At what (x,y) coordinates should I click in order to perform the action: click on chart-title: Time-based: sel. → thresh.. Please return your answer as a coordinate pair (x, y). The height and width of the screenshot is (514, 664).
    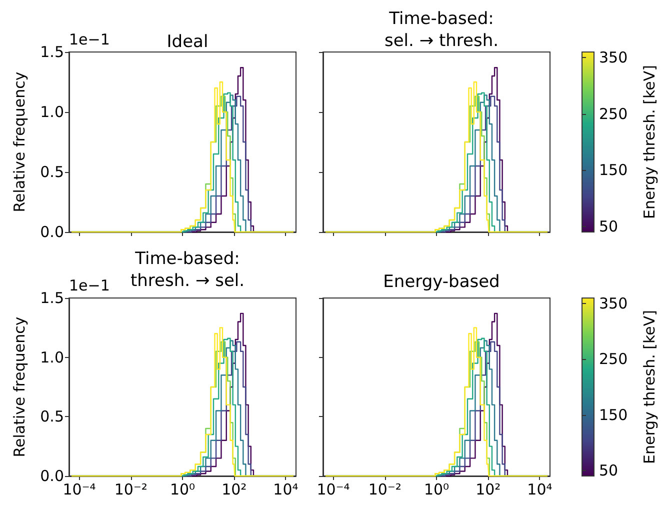
    Looking at the image, I should click on (441, 30).